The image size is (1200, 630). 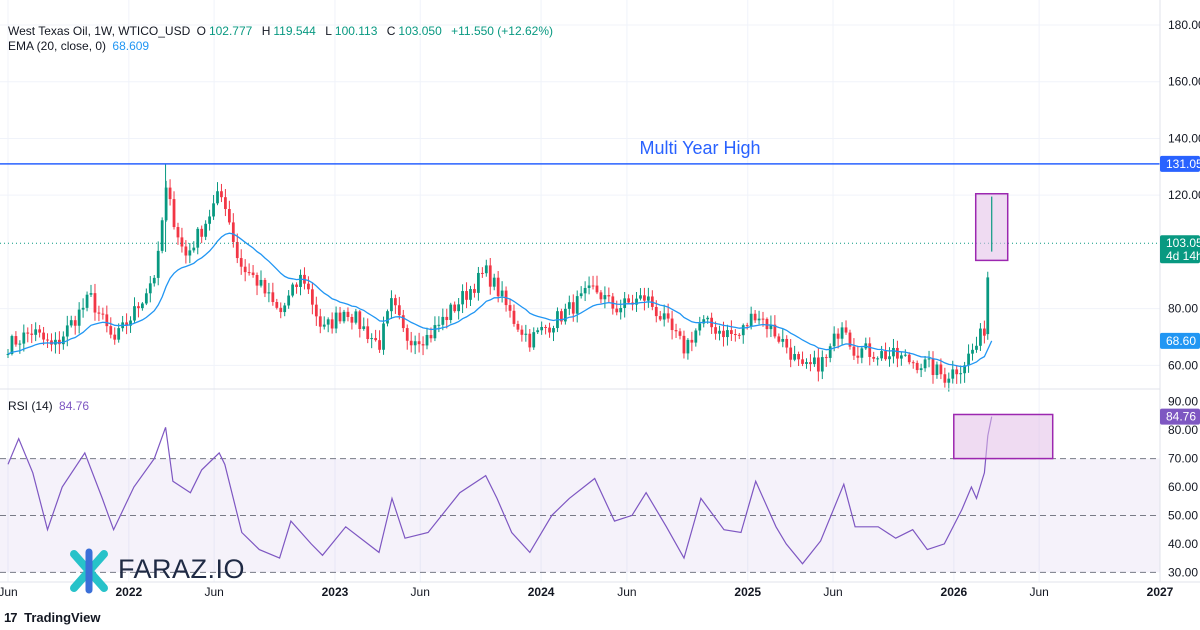 I want to click on price-label-multi-year-high: 131.05, so click(x=1180, y=163).